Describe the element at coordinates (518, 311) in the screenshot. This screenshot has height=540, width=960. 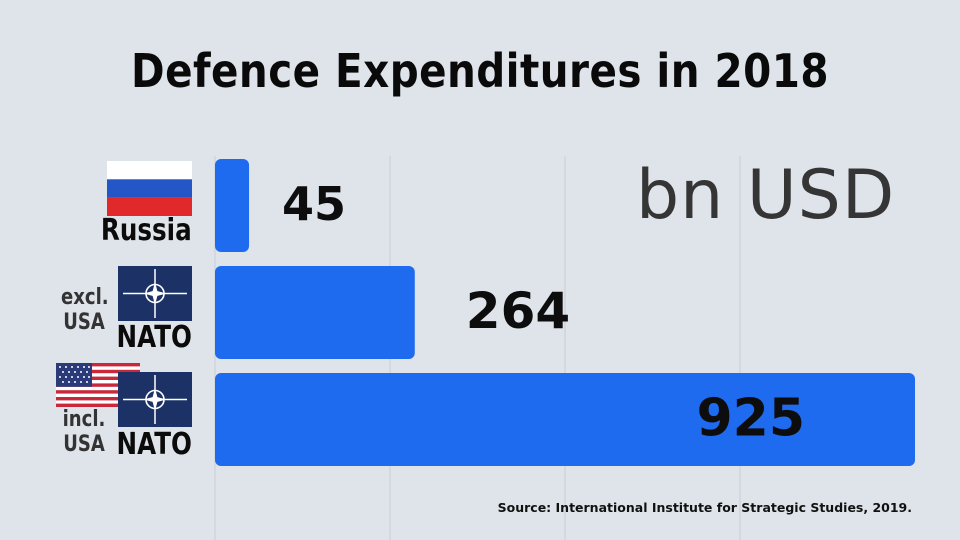
I see `bar-value-label: 264` at that location.